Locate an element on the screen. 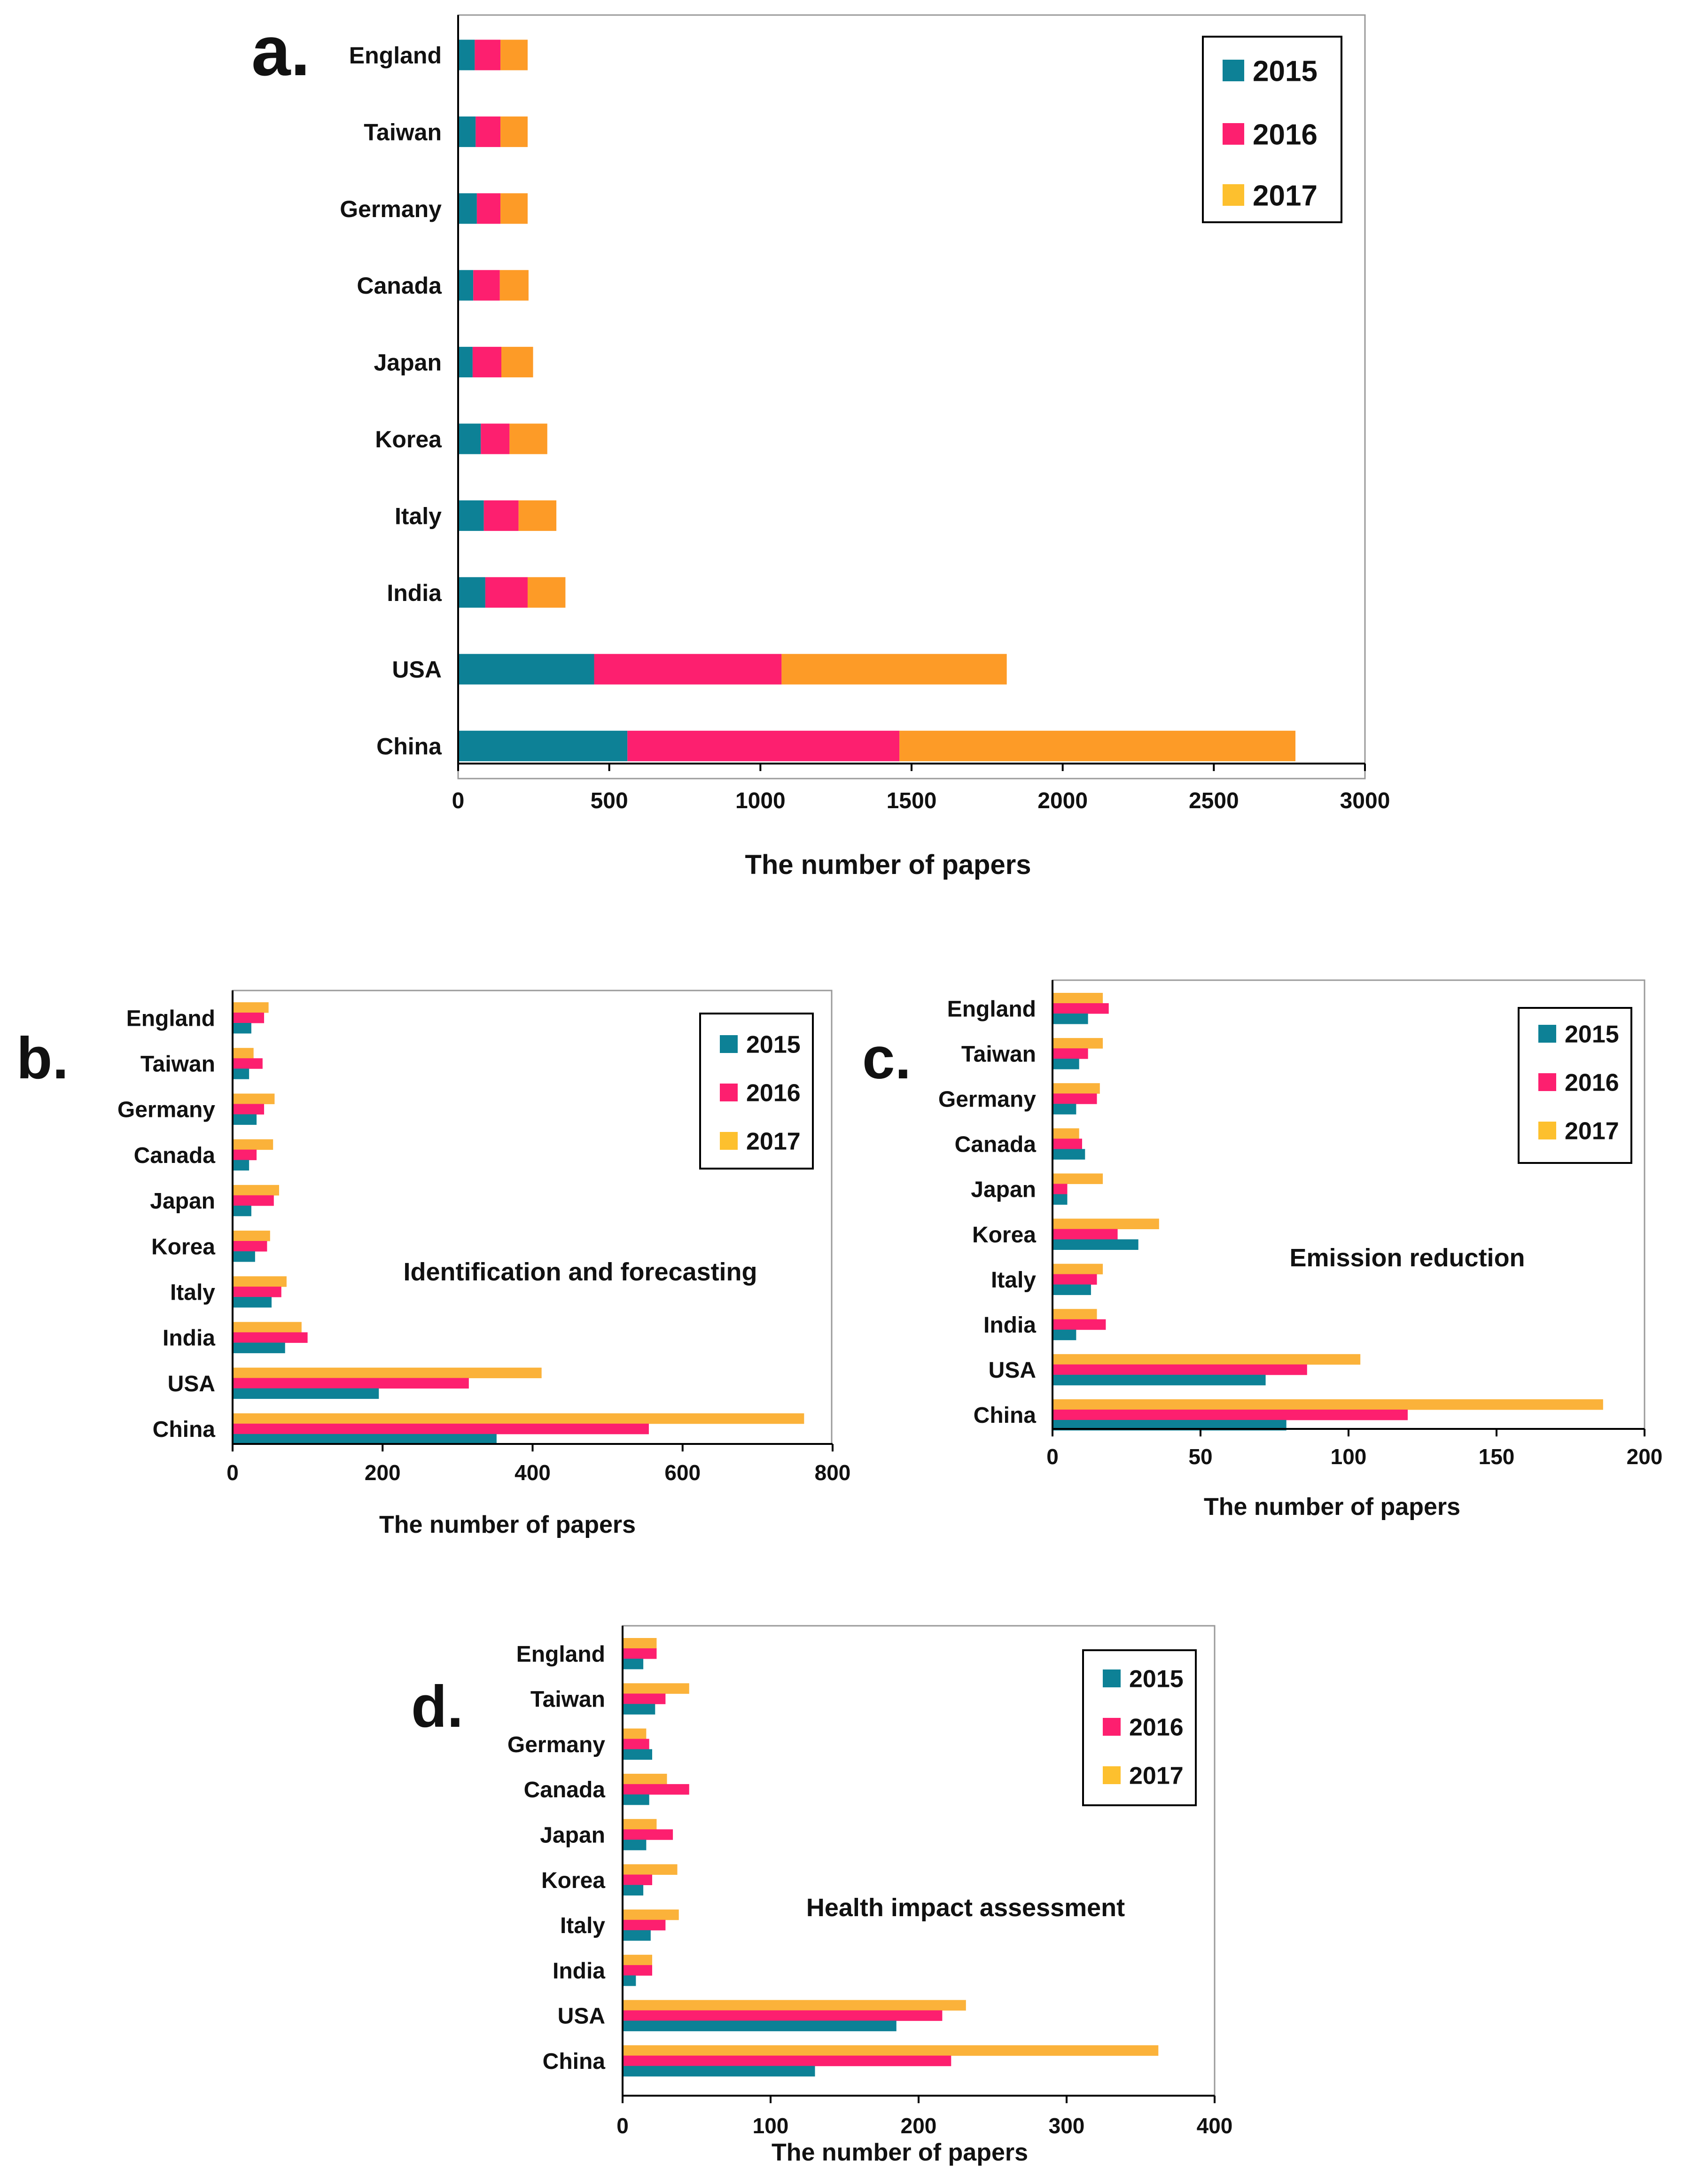  legend-box is located at coordinates (1575, 1085).